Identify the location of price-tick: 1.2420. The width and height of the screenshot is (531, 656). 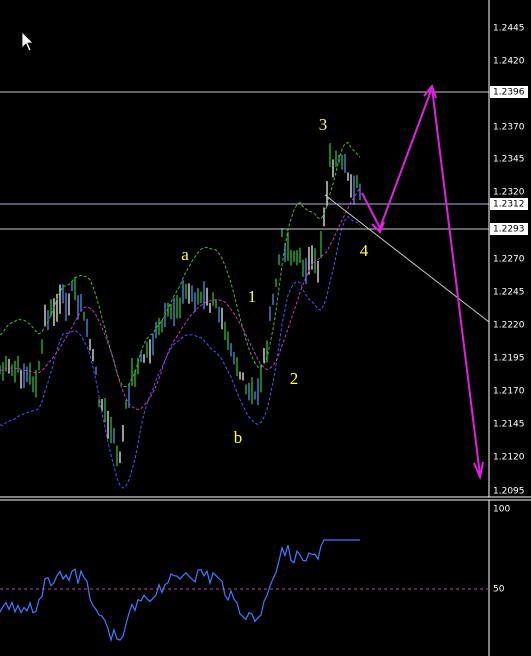
(509, 62).